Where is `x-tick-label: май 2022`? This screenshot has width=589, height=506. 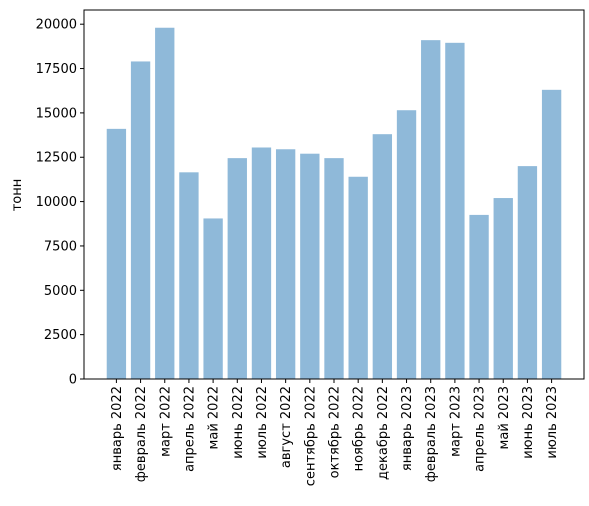 x-tick-label: май 2022 is located at coordinates (214, 417).